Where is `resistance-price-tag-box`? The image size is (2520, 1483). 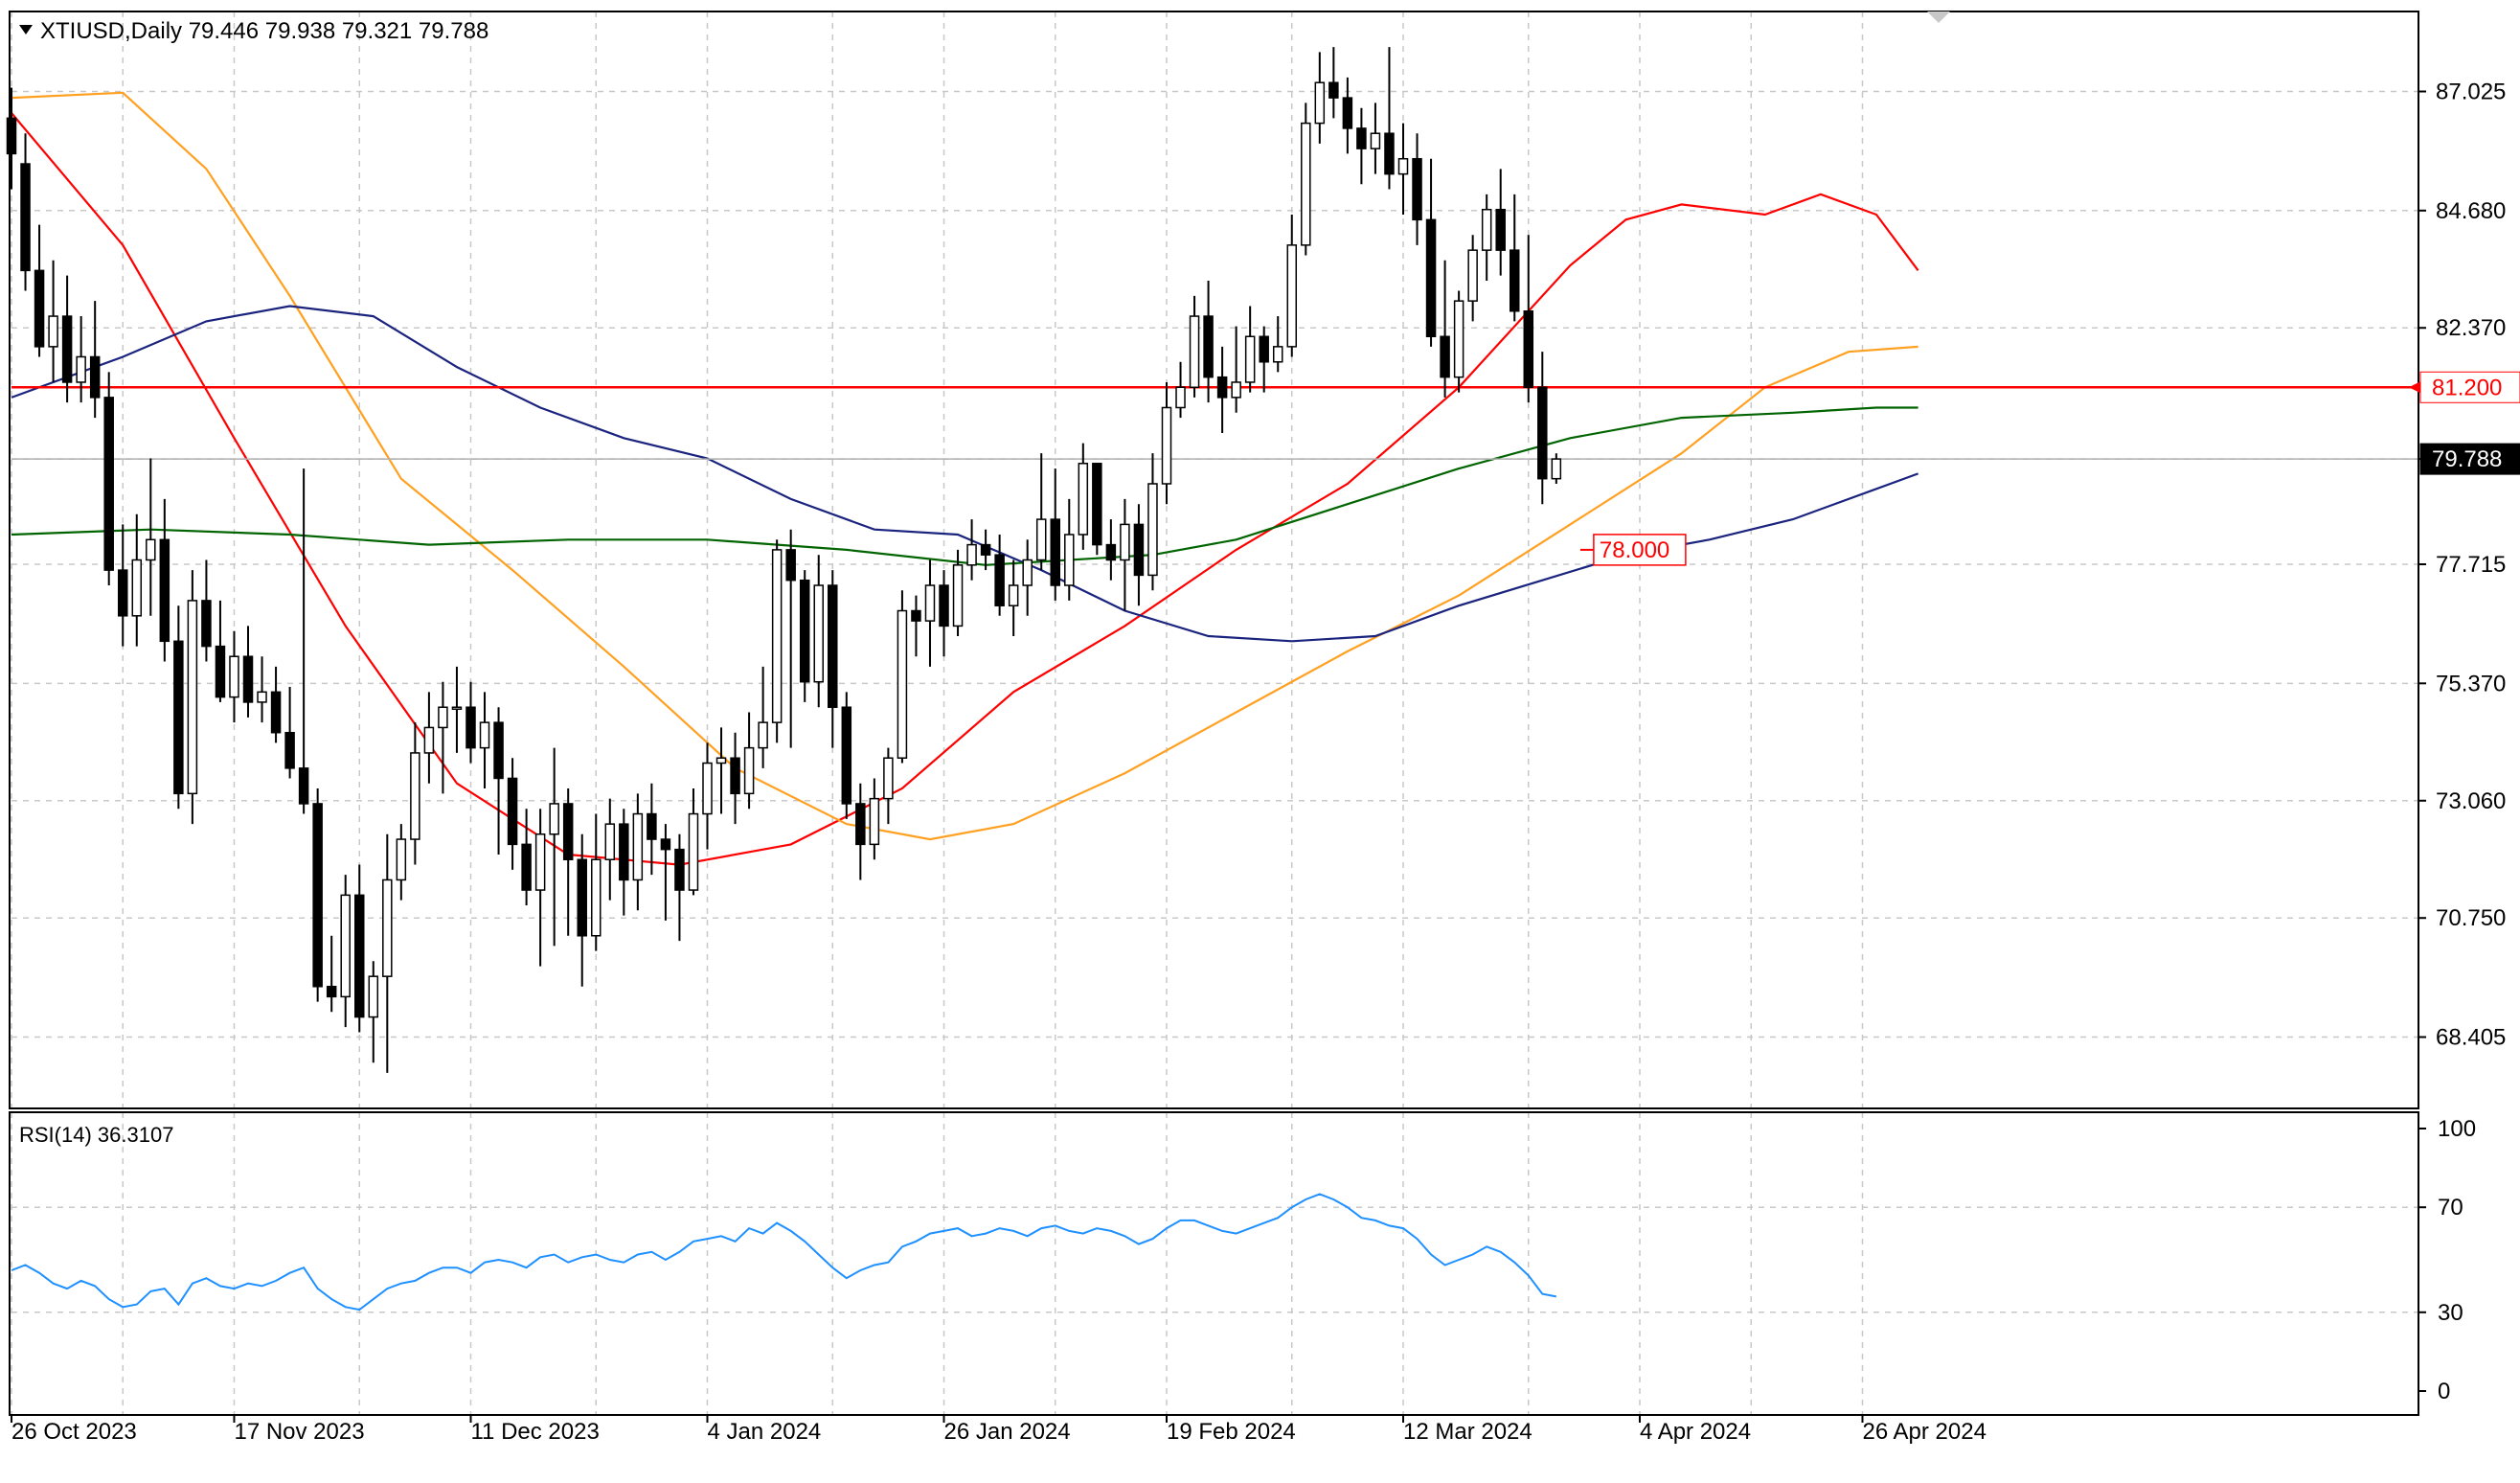 resistance-price-tag-box is located at coordinates (2469, 387).